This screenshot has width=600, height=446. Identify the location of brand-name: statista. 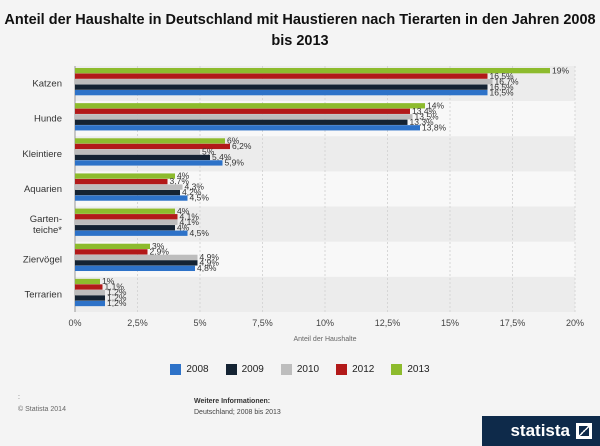
(540, 430).